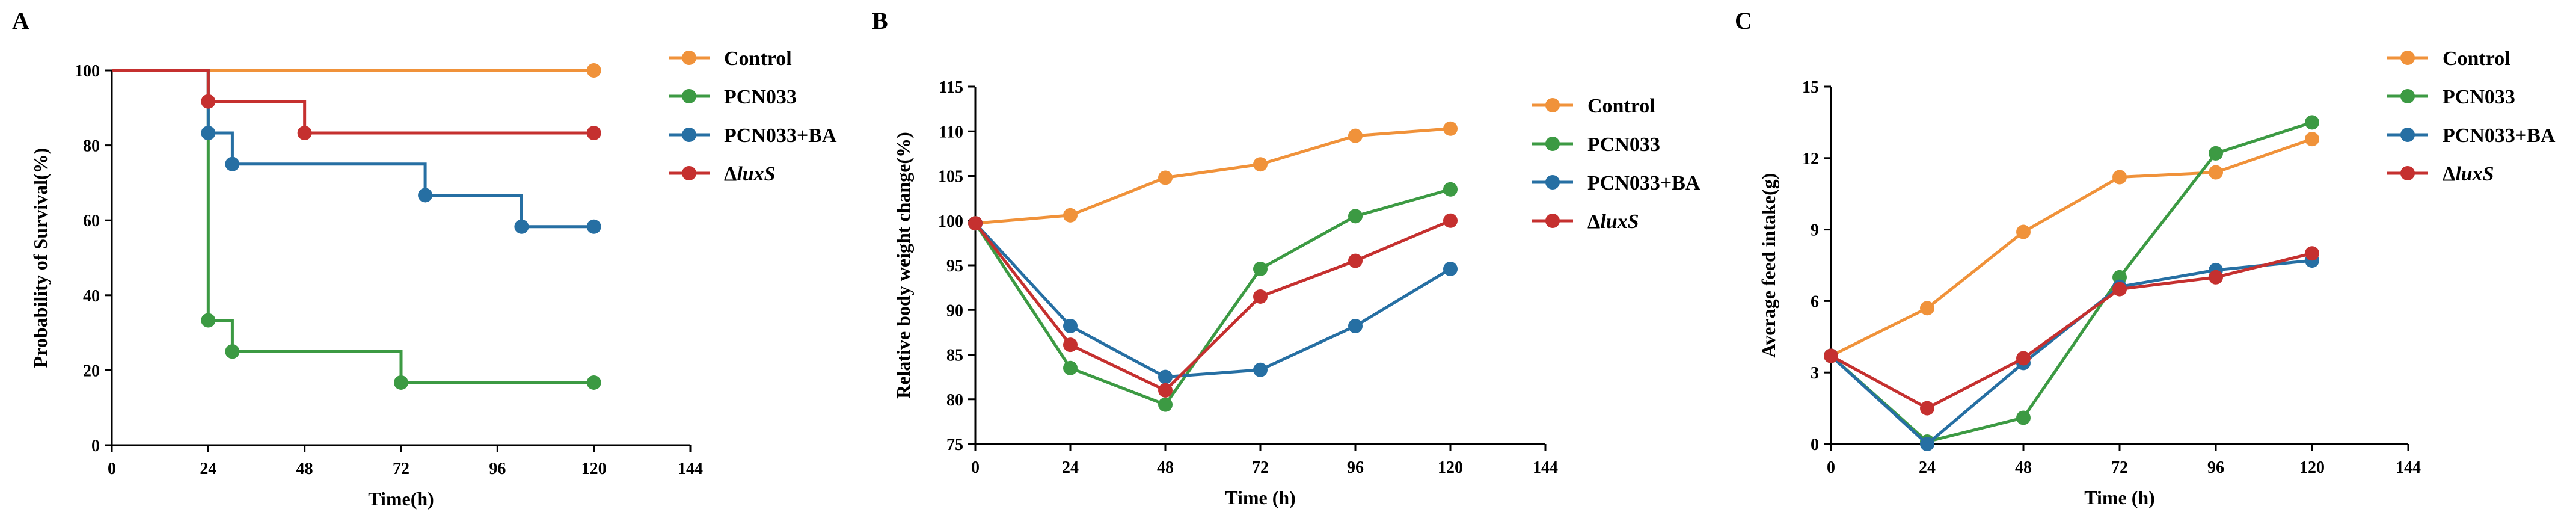 This screenshot has height=530, width=2576. I want to click on panel-letter: C, so click(1743, 20).